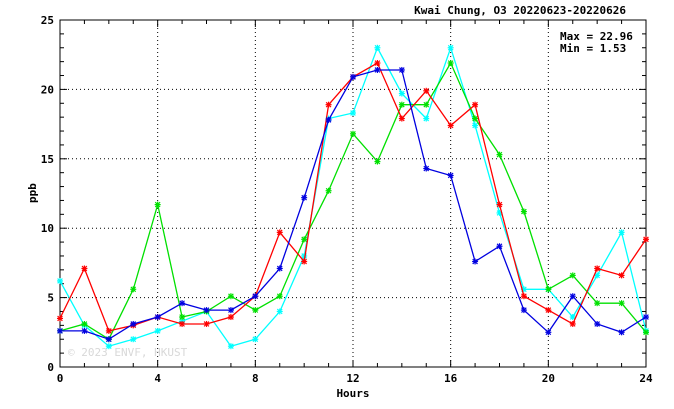 Image resolution: width=674 pixels, height=409 pixels. I want to click on x-tick-label: 0, so click(60, 378).